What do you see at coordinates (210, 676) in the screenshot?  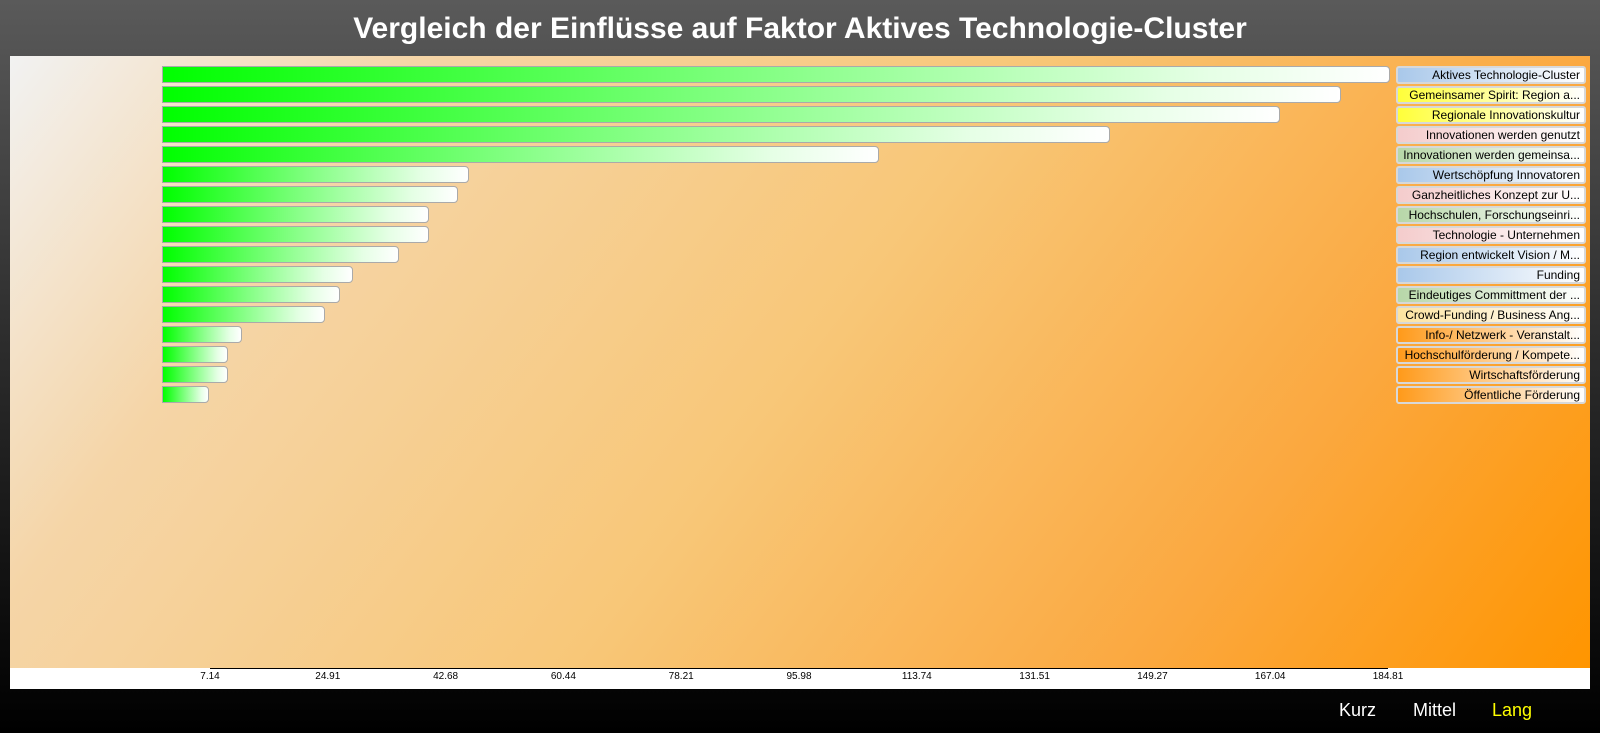 I see `x-tick-label: 7.14` at bounding box center [210, 676].